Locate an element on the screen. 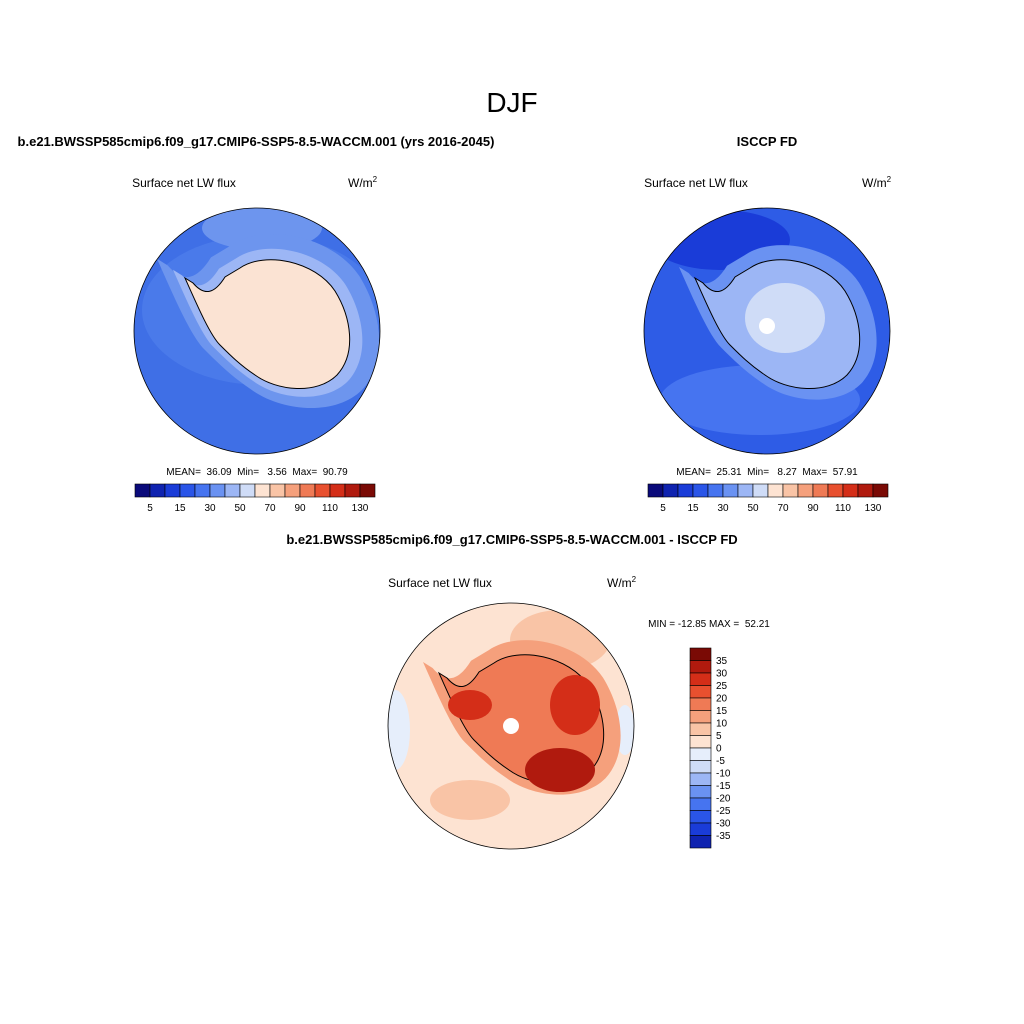 The width and height of the screenshot is (1024, 1024). colorbar-label: -15 is located at coordinates (723, 786).